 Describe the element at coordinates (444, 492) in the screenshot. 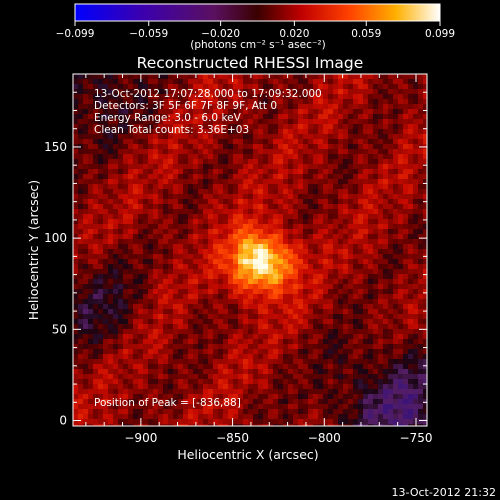

I see `footer-timestamp: 13-Oct-2012 21:32` at that location.